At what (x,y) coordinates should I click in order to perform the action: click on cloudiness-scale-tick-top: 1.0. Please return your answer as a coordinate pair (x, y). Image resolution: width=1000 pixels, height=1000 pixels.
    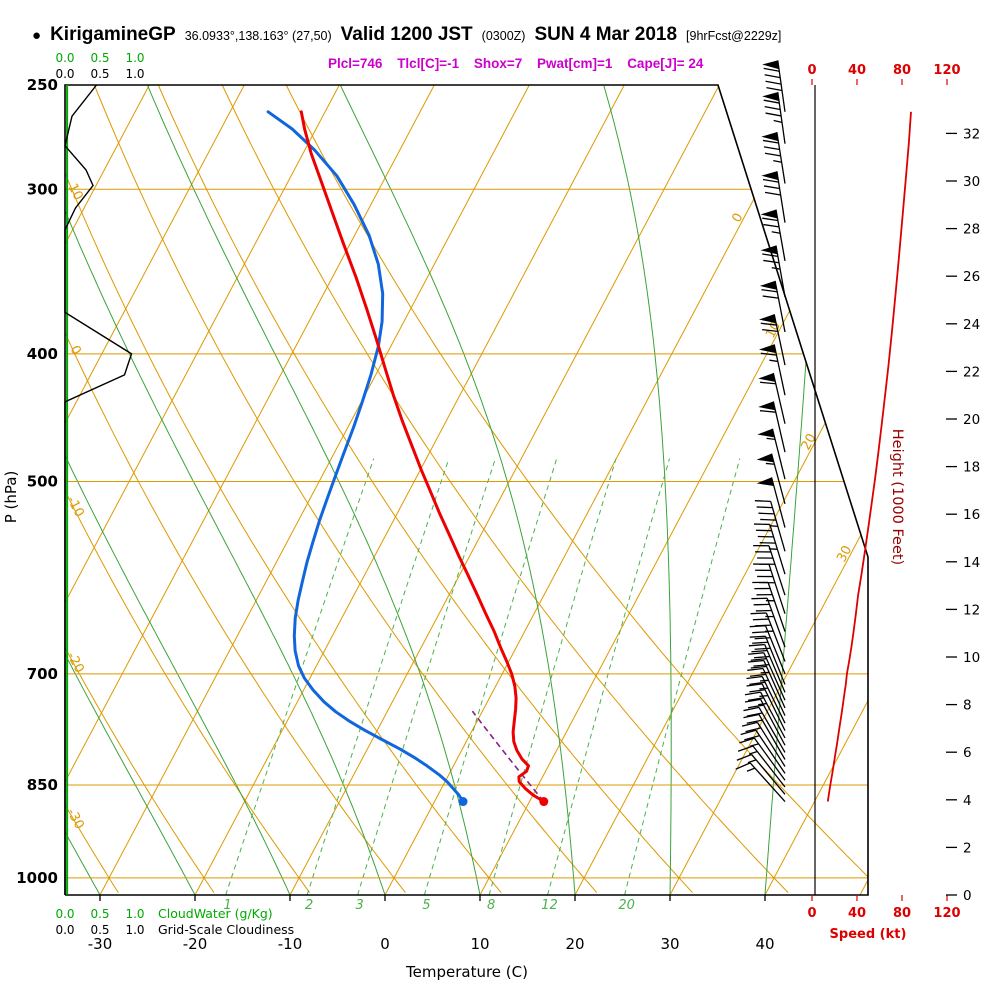
    Looking at the image, I should click on (134, 74).